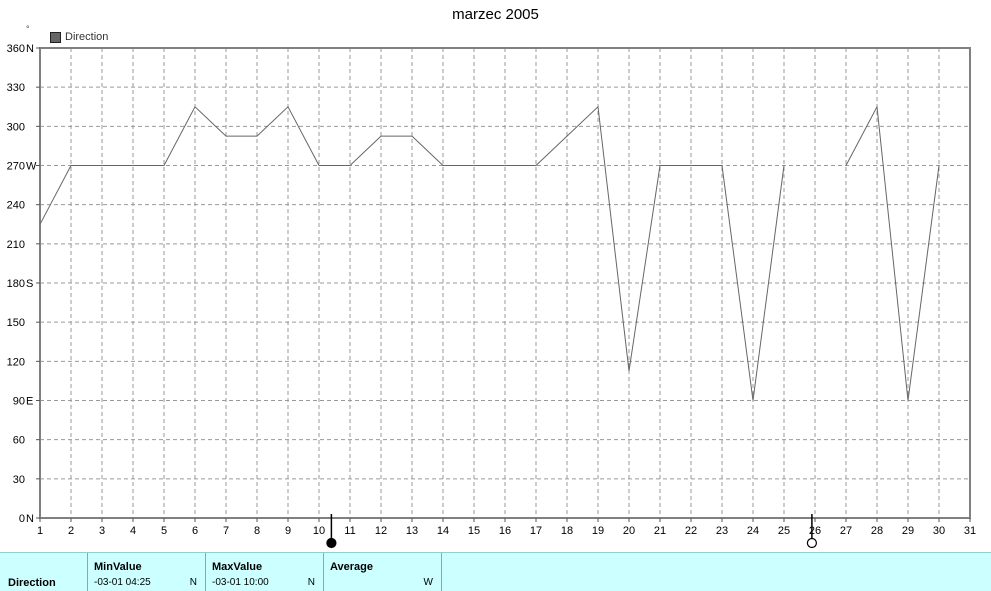  I want to click on y-tick-label: 240, so click(16, 206).